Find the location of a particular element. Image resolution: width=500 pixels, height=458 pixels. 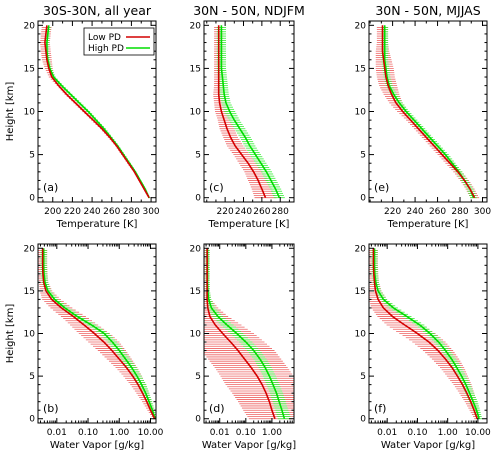

panel-letter: (c) is located at coordinates (216, 187).